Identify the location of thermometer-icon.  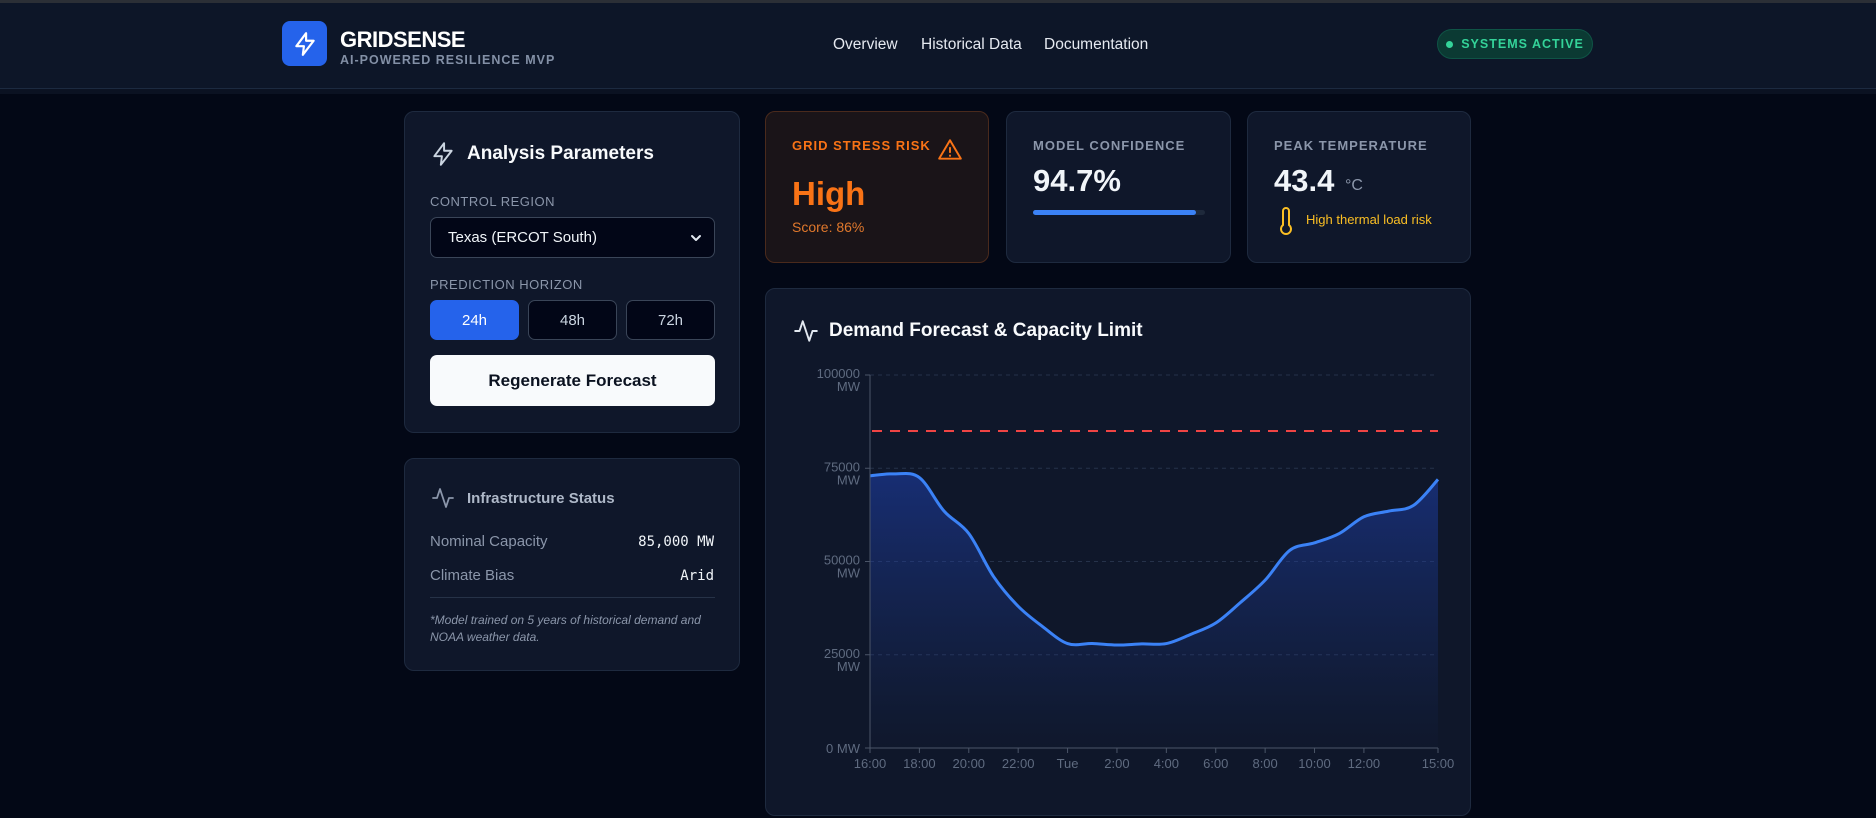
(1286, 221).